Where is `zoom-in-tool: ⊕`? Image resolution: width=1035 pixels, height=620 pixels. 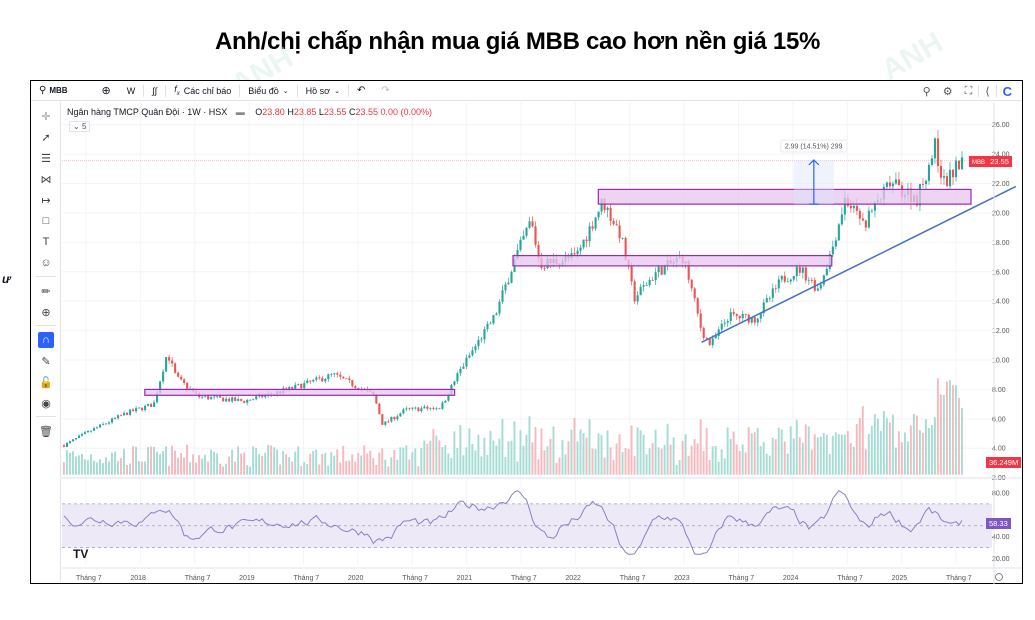 zoom-in-tool: ⊕ is located at coordinates (46, 312).